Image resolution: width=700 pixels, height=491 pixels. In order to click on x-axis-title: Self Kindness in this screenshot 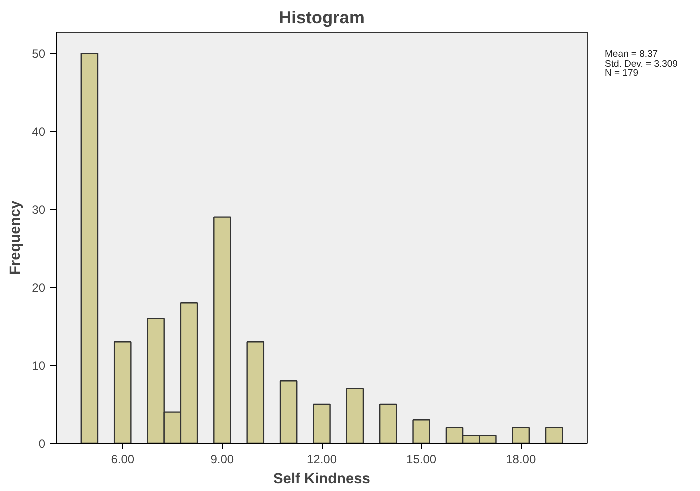, I will do `click(322, 480)`.